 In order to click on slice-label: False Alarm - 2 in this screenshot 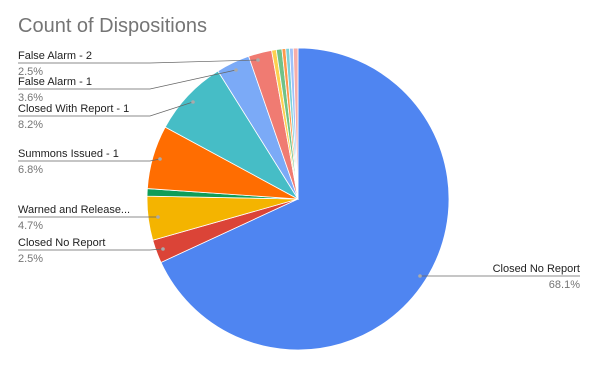, I will do `click(55, 56)`.